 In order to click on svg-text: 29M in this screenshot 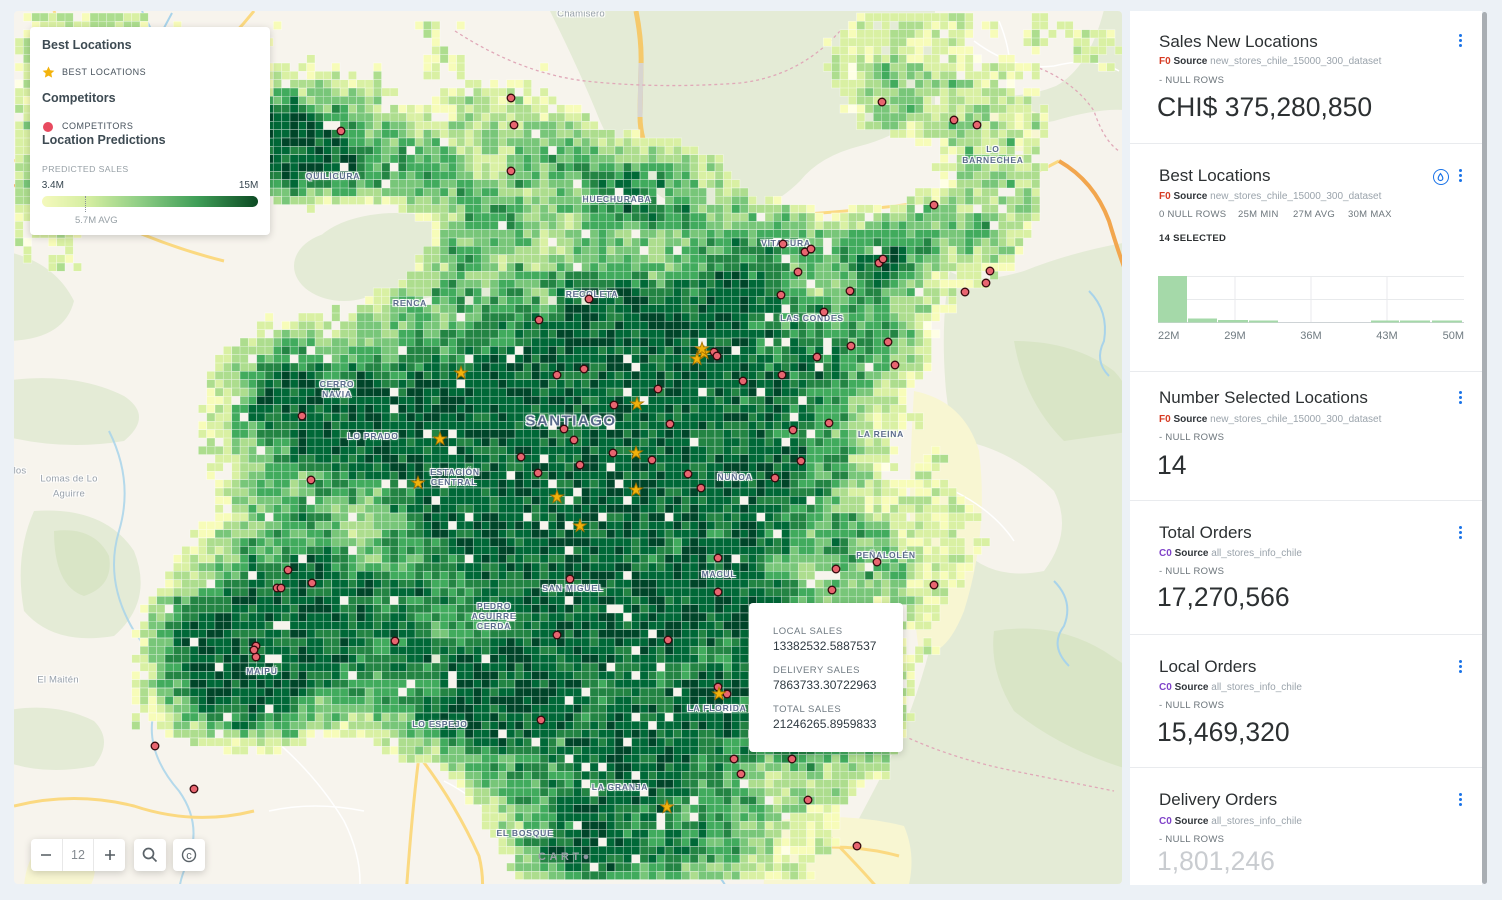, I will do `click(1234, 335)`.